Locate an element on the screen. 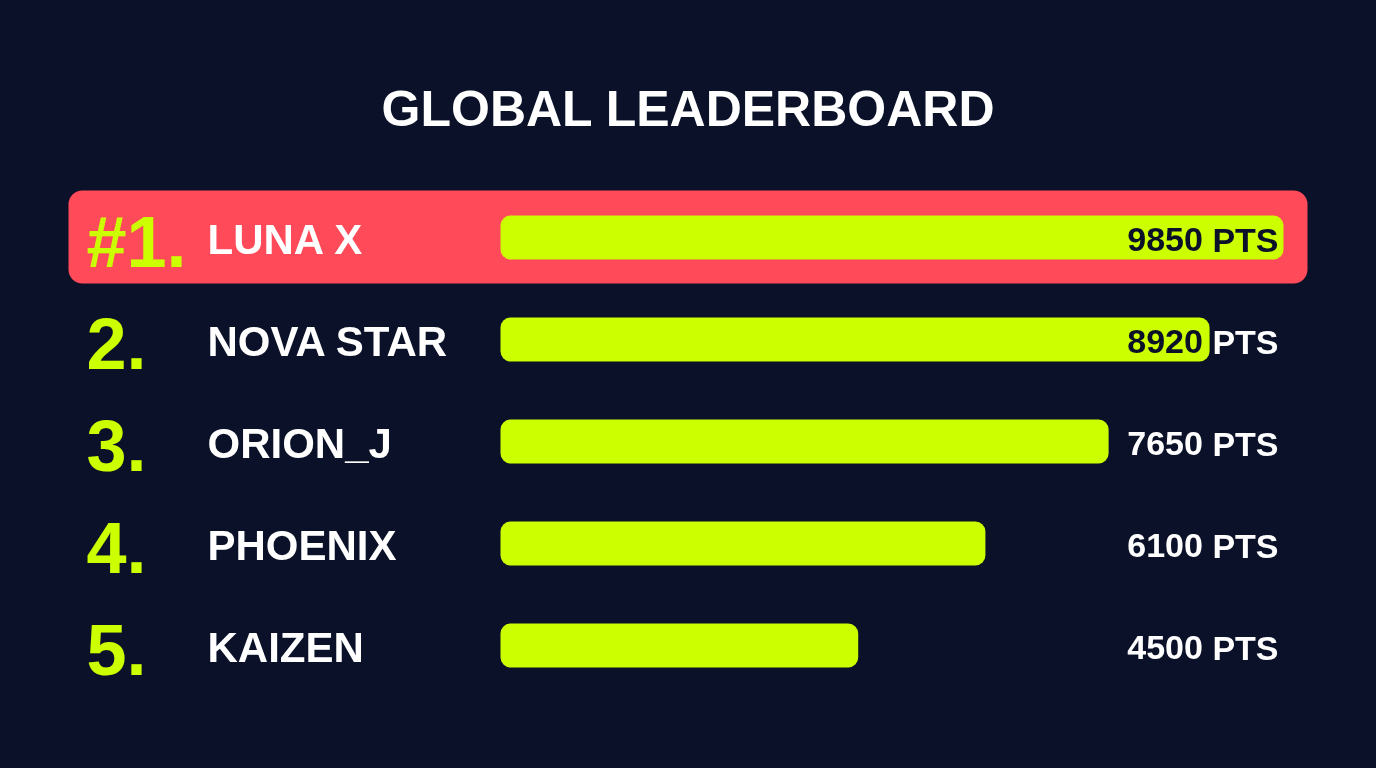 The height and width of the screenshot is (768, 1376). y-tick-label: KAIZEN is located at coordinates (285, 647).